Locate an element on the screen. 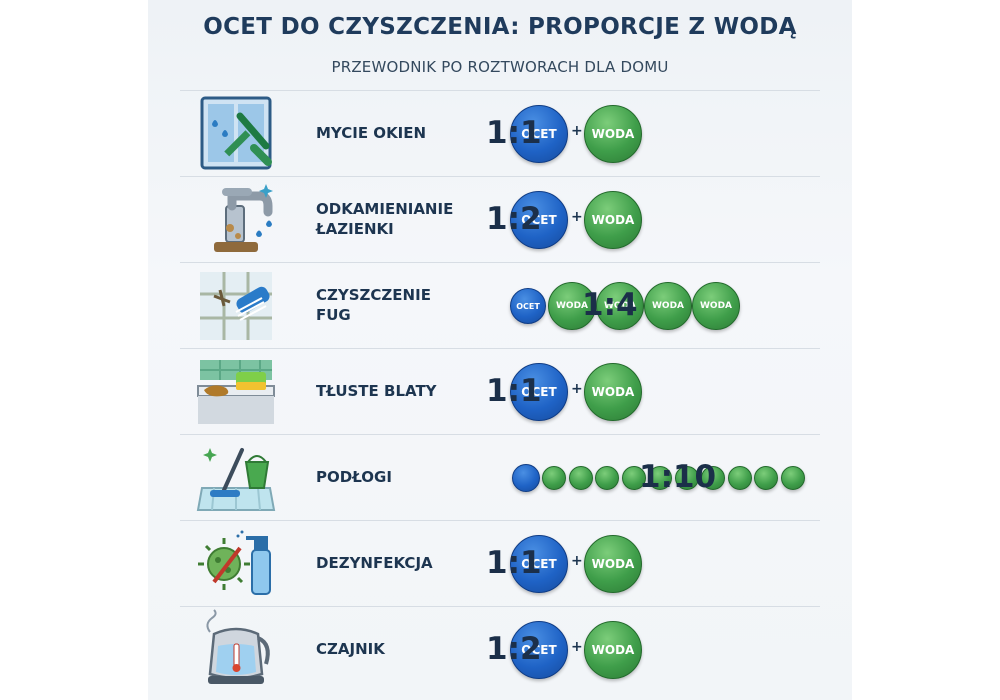 Image resolution: width=1000 pixels, height=700 pixels. ratio-row: MYCIE OKIEN OCET + WODA 1:1 is located at coordinates (500, 133).